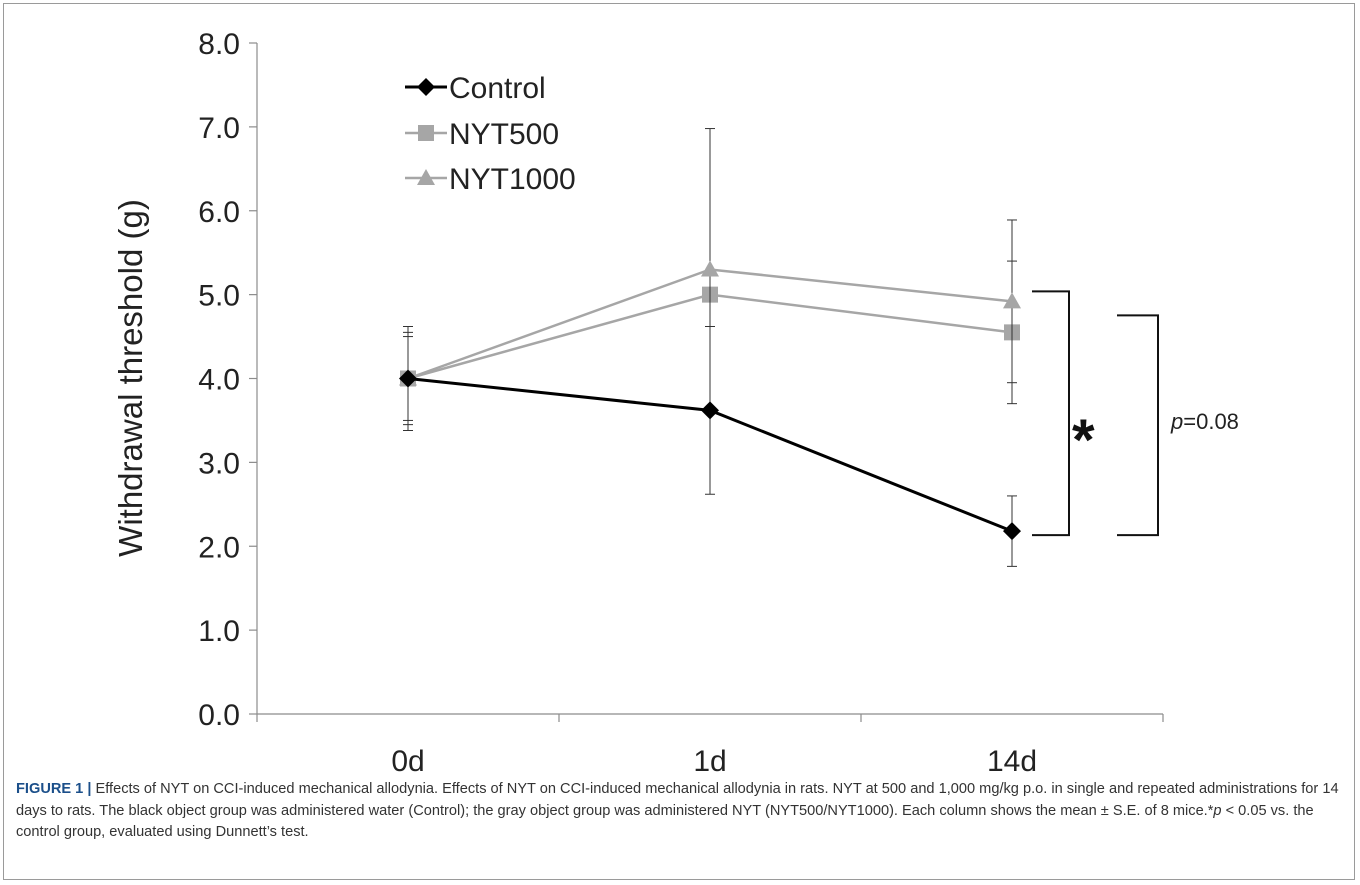  I want to click on x-tick-label: 14d, so click(1012, 760).